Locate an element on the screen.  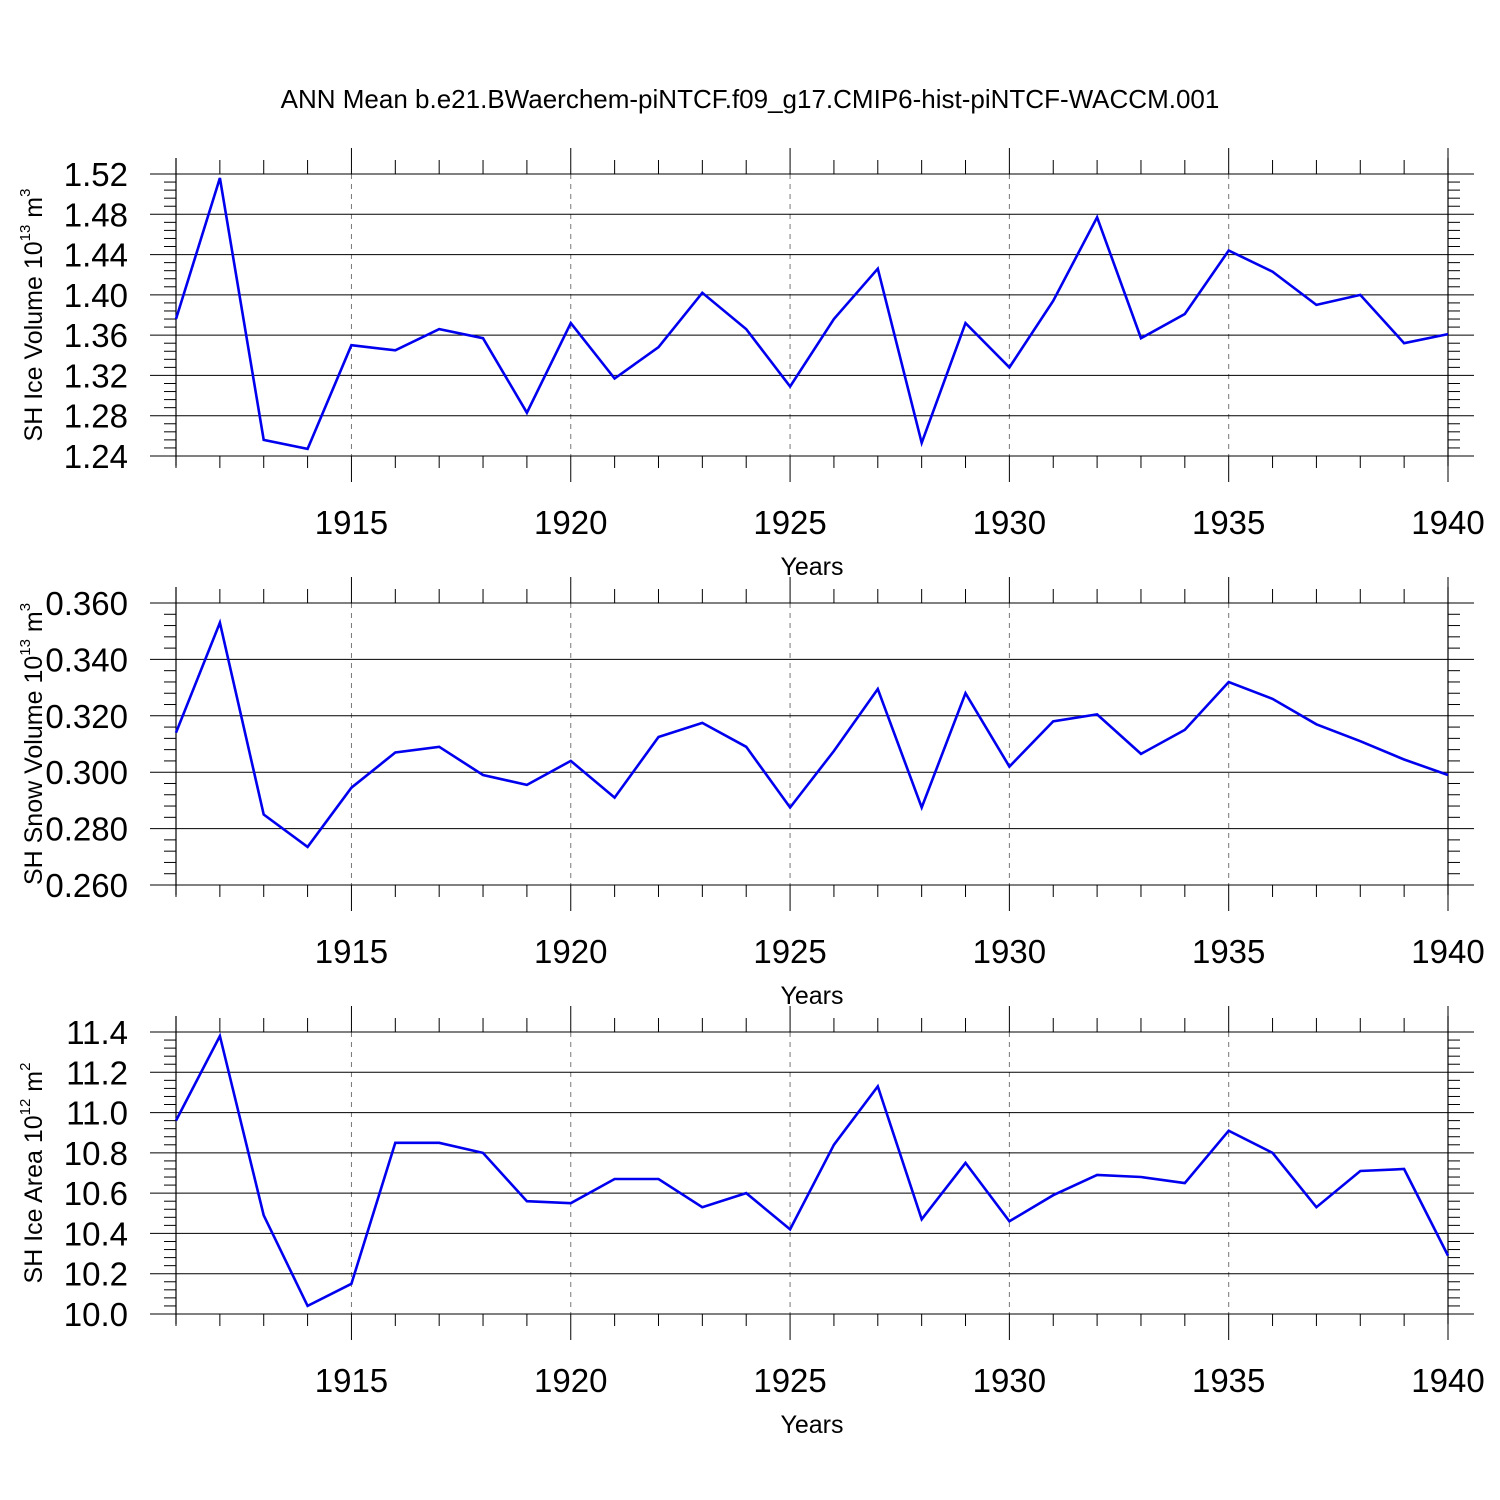
y-axis-title: SH Ice Volume 1013 m3 is located at coordinates (32, 315).